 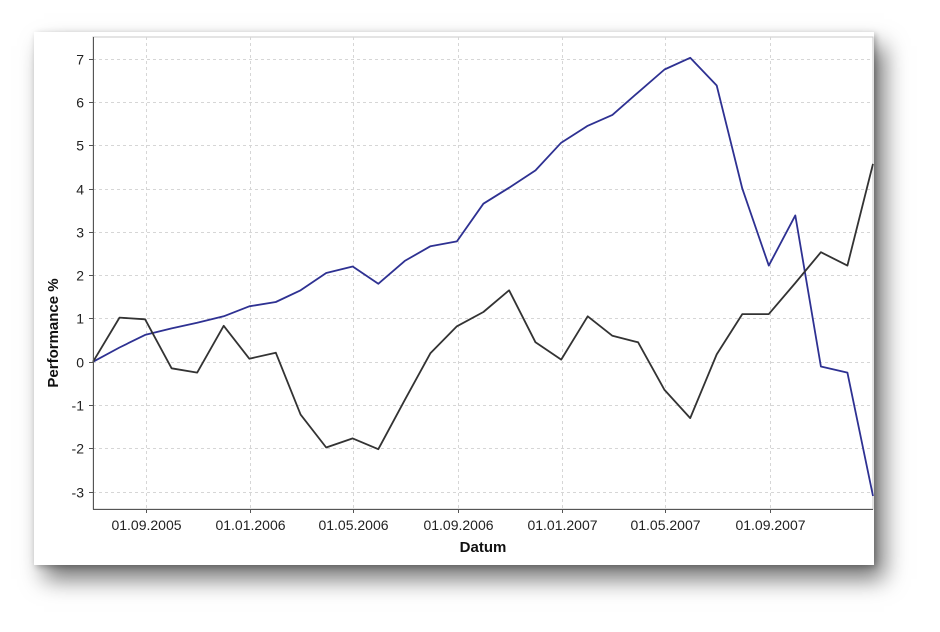 I want to click on y-tick-label: 0, so click(x=80, y=363).